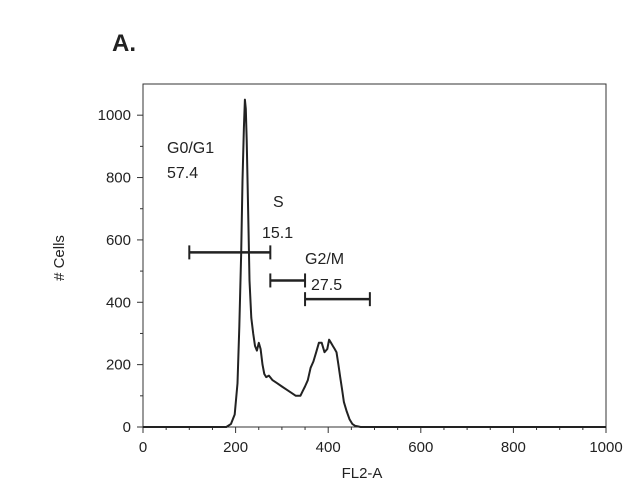  What do you see at coordinates (362, 473) in the screenshot?
I see `x-axis-title: FL2-A` at bounding box center [362, 473].